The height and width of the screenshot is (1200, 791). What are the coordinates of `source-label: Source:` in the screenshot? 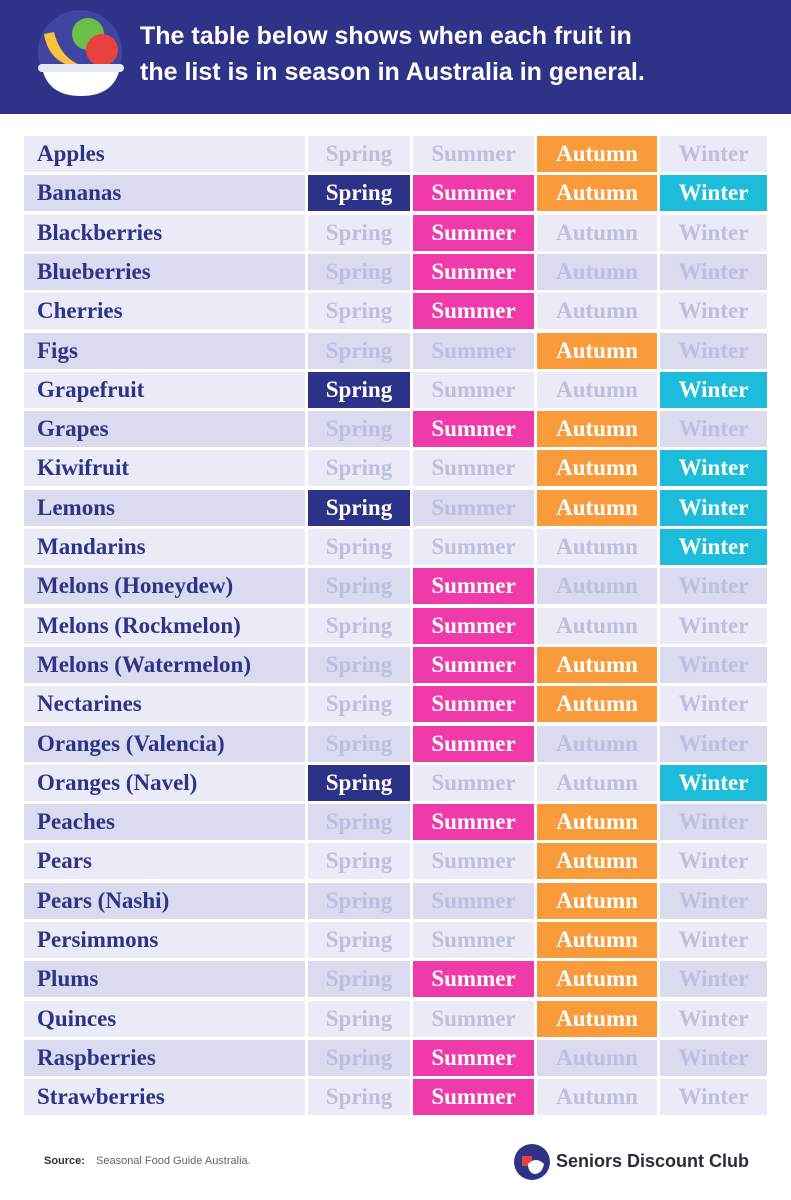 It's located at (64, 1161).